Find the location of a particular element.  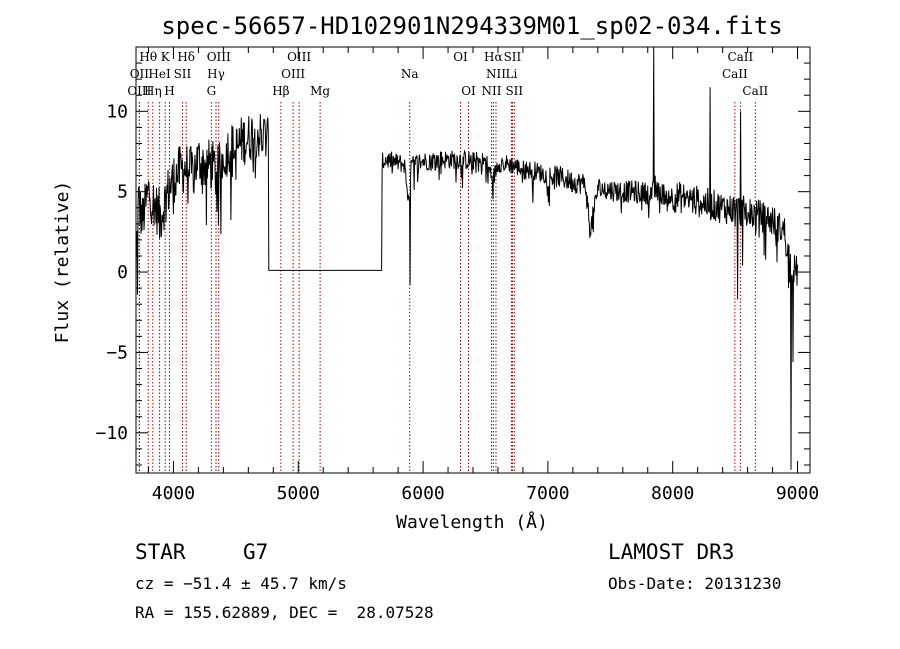

line-marker-label: Na is located at coordinates (410, 74).